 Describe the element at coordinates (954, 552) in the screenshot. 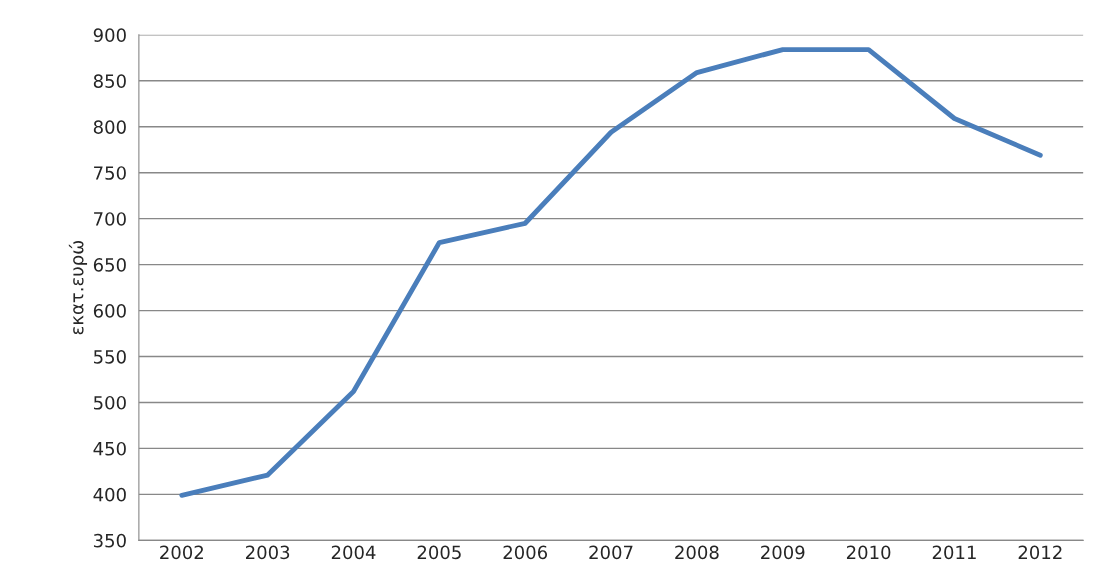

I see `x-tick-label: 2011` at that location.